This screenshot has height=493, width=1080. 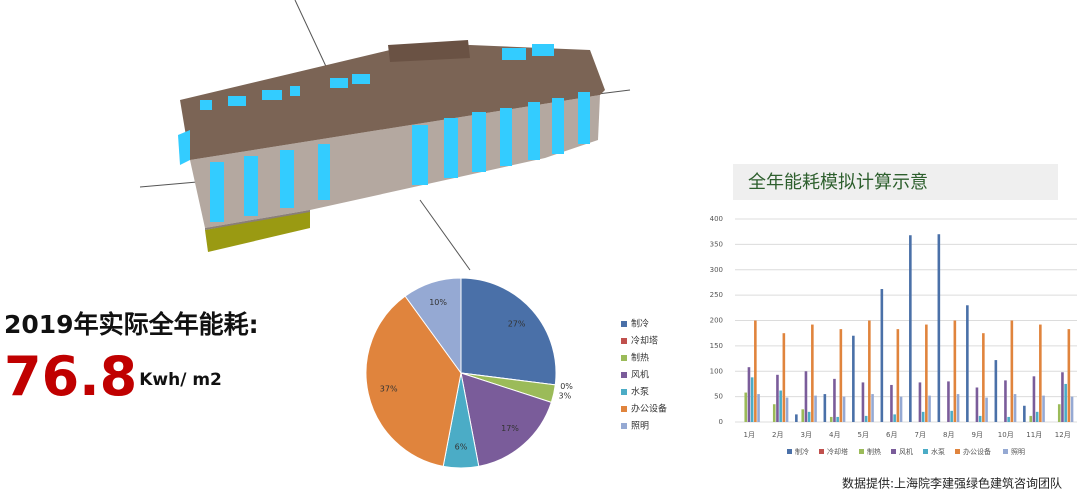 I want to click on y-tick-label: 0, so click(x=721, y=422).